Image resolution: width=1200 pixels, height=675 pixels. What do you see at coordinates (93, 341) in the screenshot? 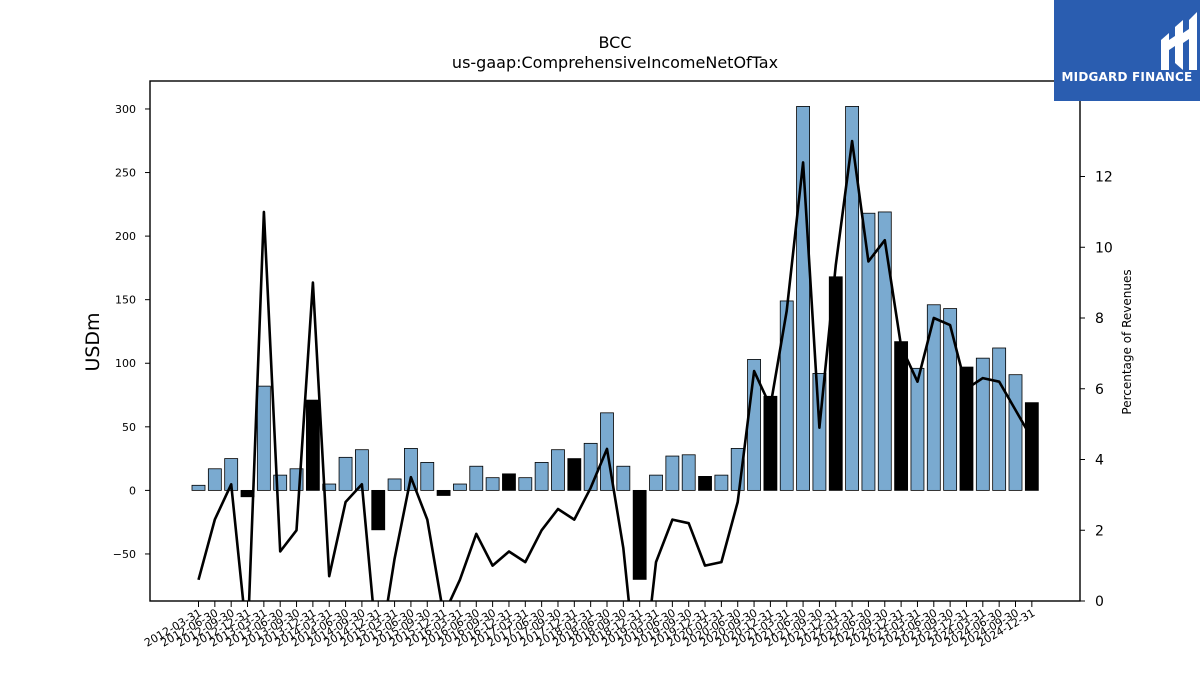
I see `y-axis-label: USDm` at bounding box center [93, 341].